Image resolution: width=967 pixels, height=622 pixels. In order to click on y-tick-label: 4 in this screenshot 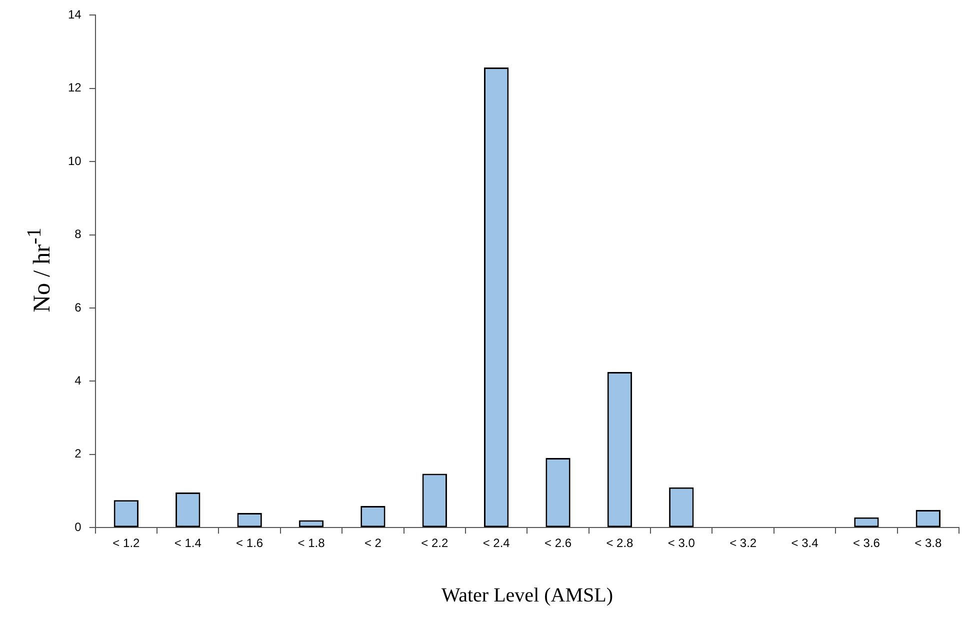, I will do `click(78, 381)`.